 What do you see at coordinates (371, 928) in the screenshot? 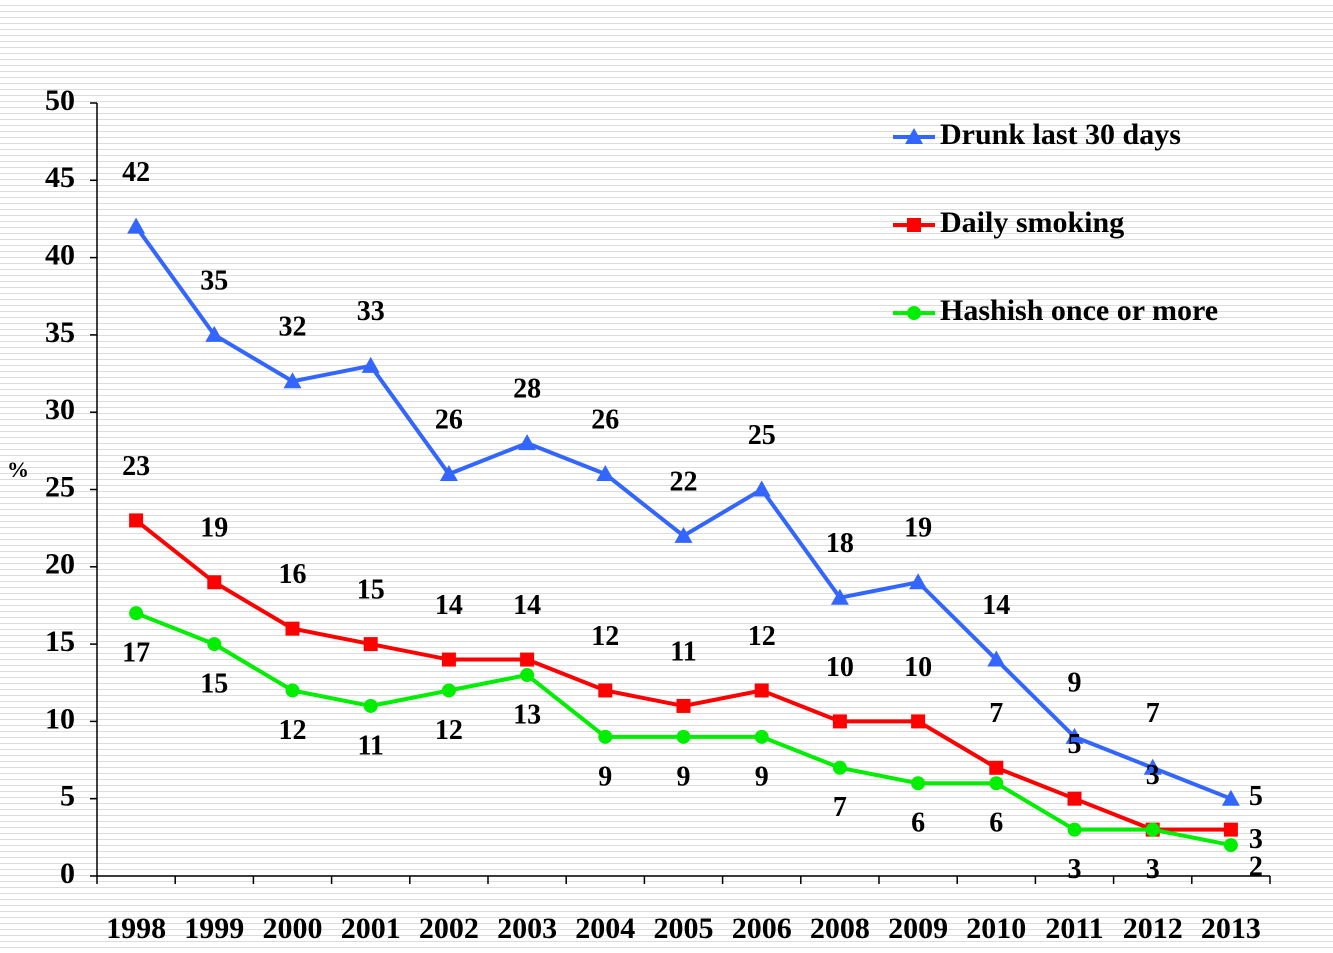
I see `x-tick-label: 2001` at bounding box center [371, 928].